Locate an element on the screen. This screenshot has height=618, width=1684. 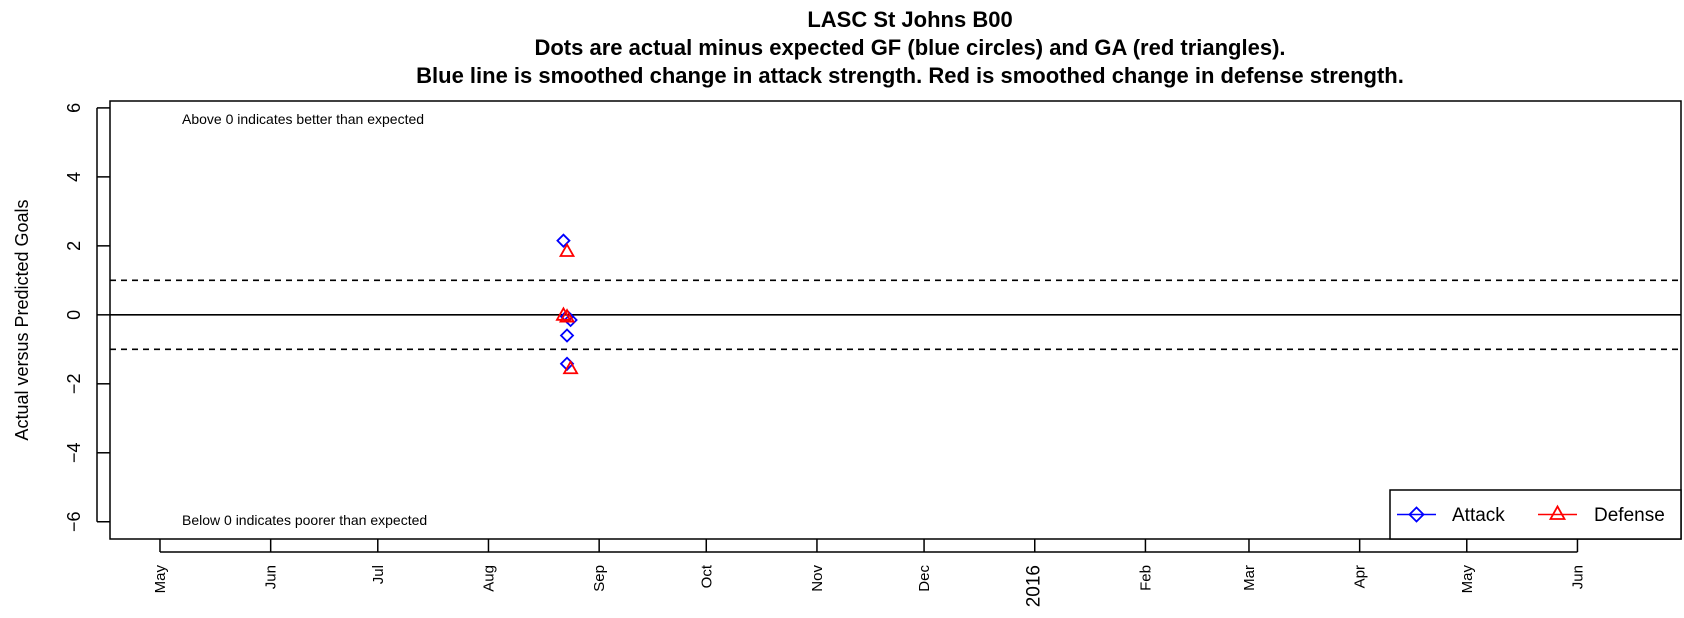
y-tick-label: −4 is located at coordinates (74, 453).